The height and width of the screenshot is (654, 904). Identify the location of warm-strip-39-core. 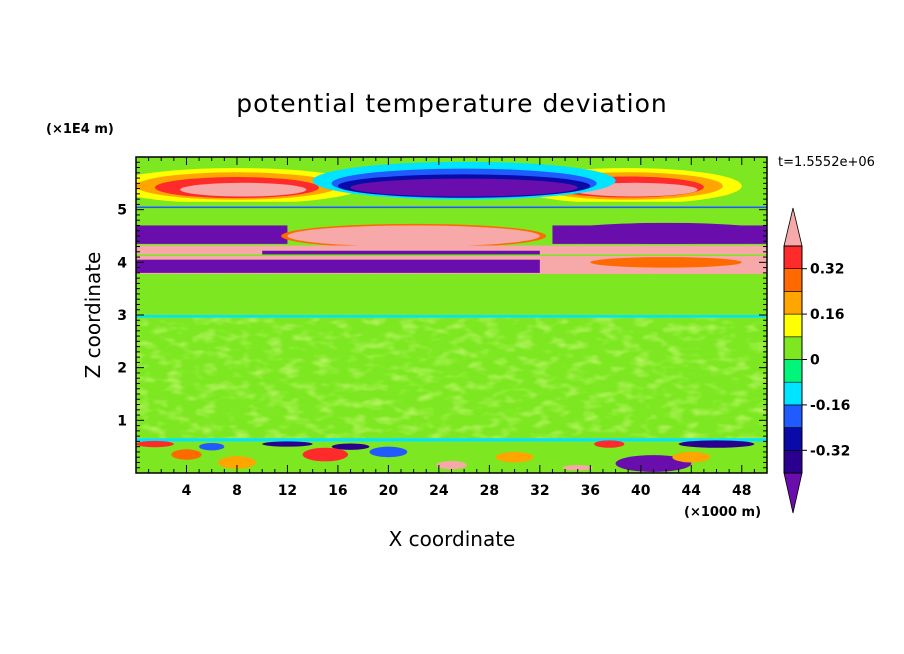
(666, 262).